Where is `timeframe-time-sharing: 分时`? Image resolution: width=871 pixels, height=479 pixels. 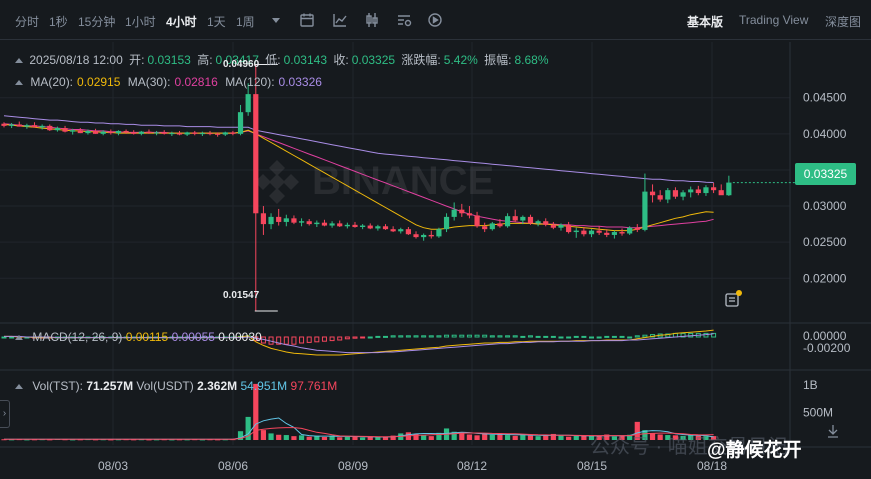
timeframe-time-sharing: 分时 is located at coordinates (27, 22).